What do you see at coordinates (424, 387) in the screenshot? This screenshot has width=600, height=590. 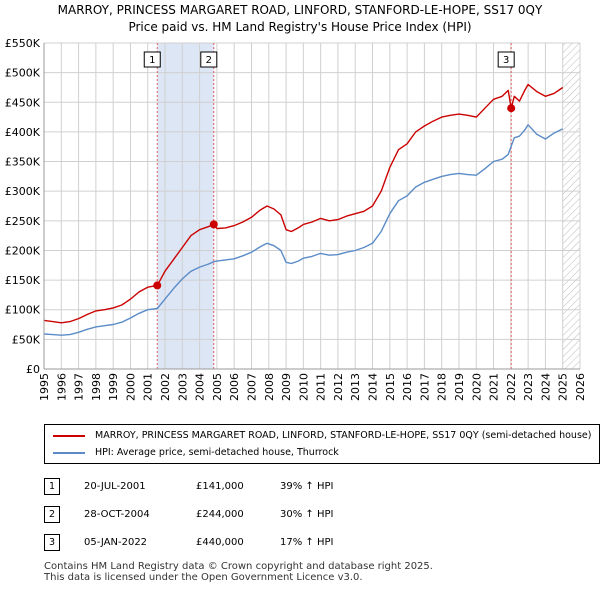 I see `x-tick-label: 2017` at bounding box center [424, 387].